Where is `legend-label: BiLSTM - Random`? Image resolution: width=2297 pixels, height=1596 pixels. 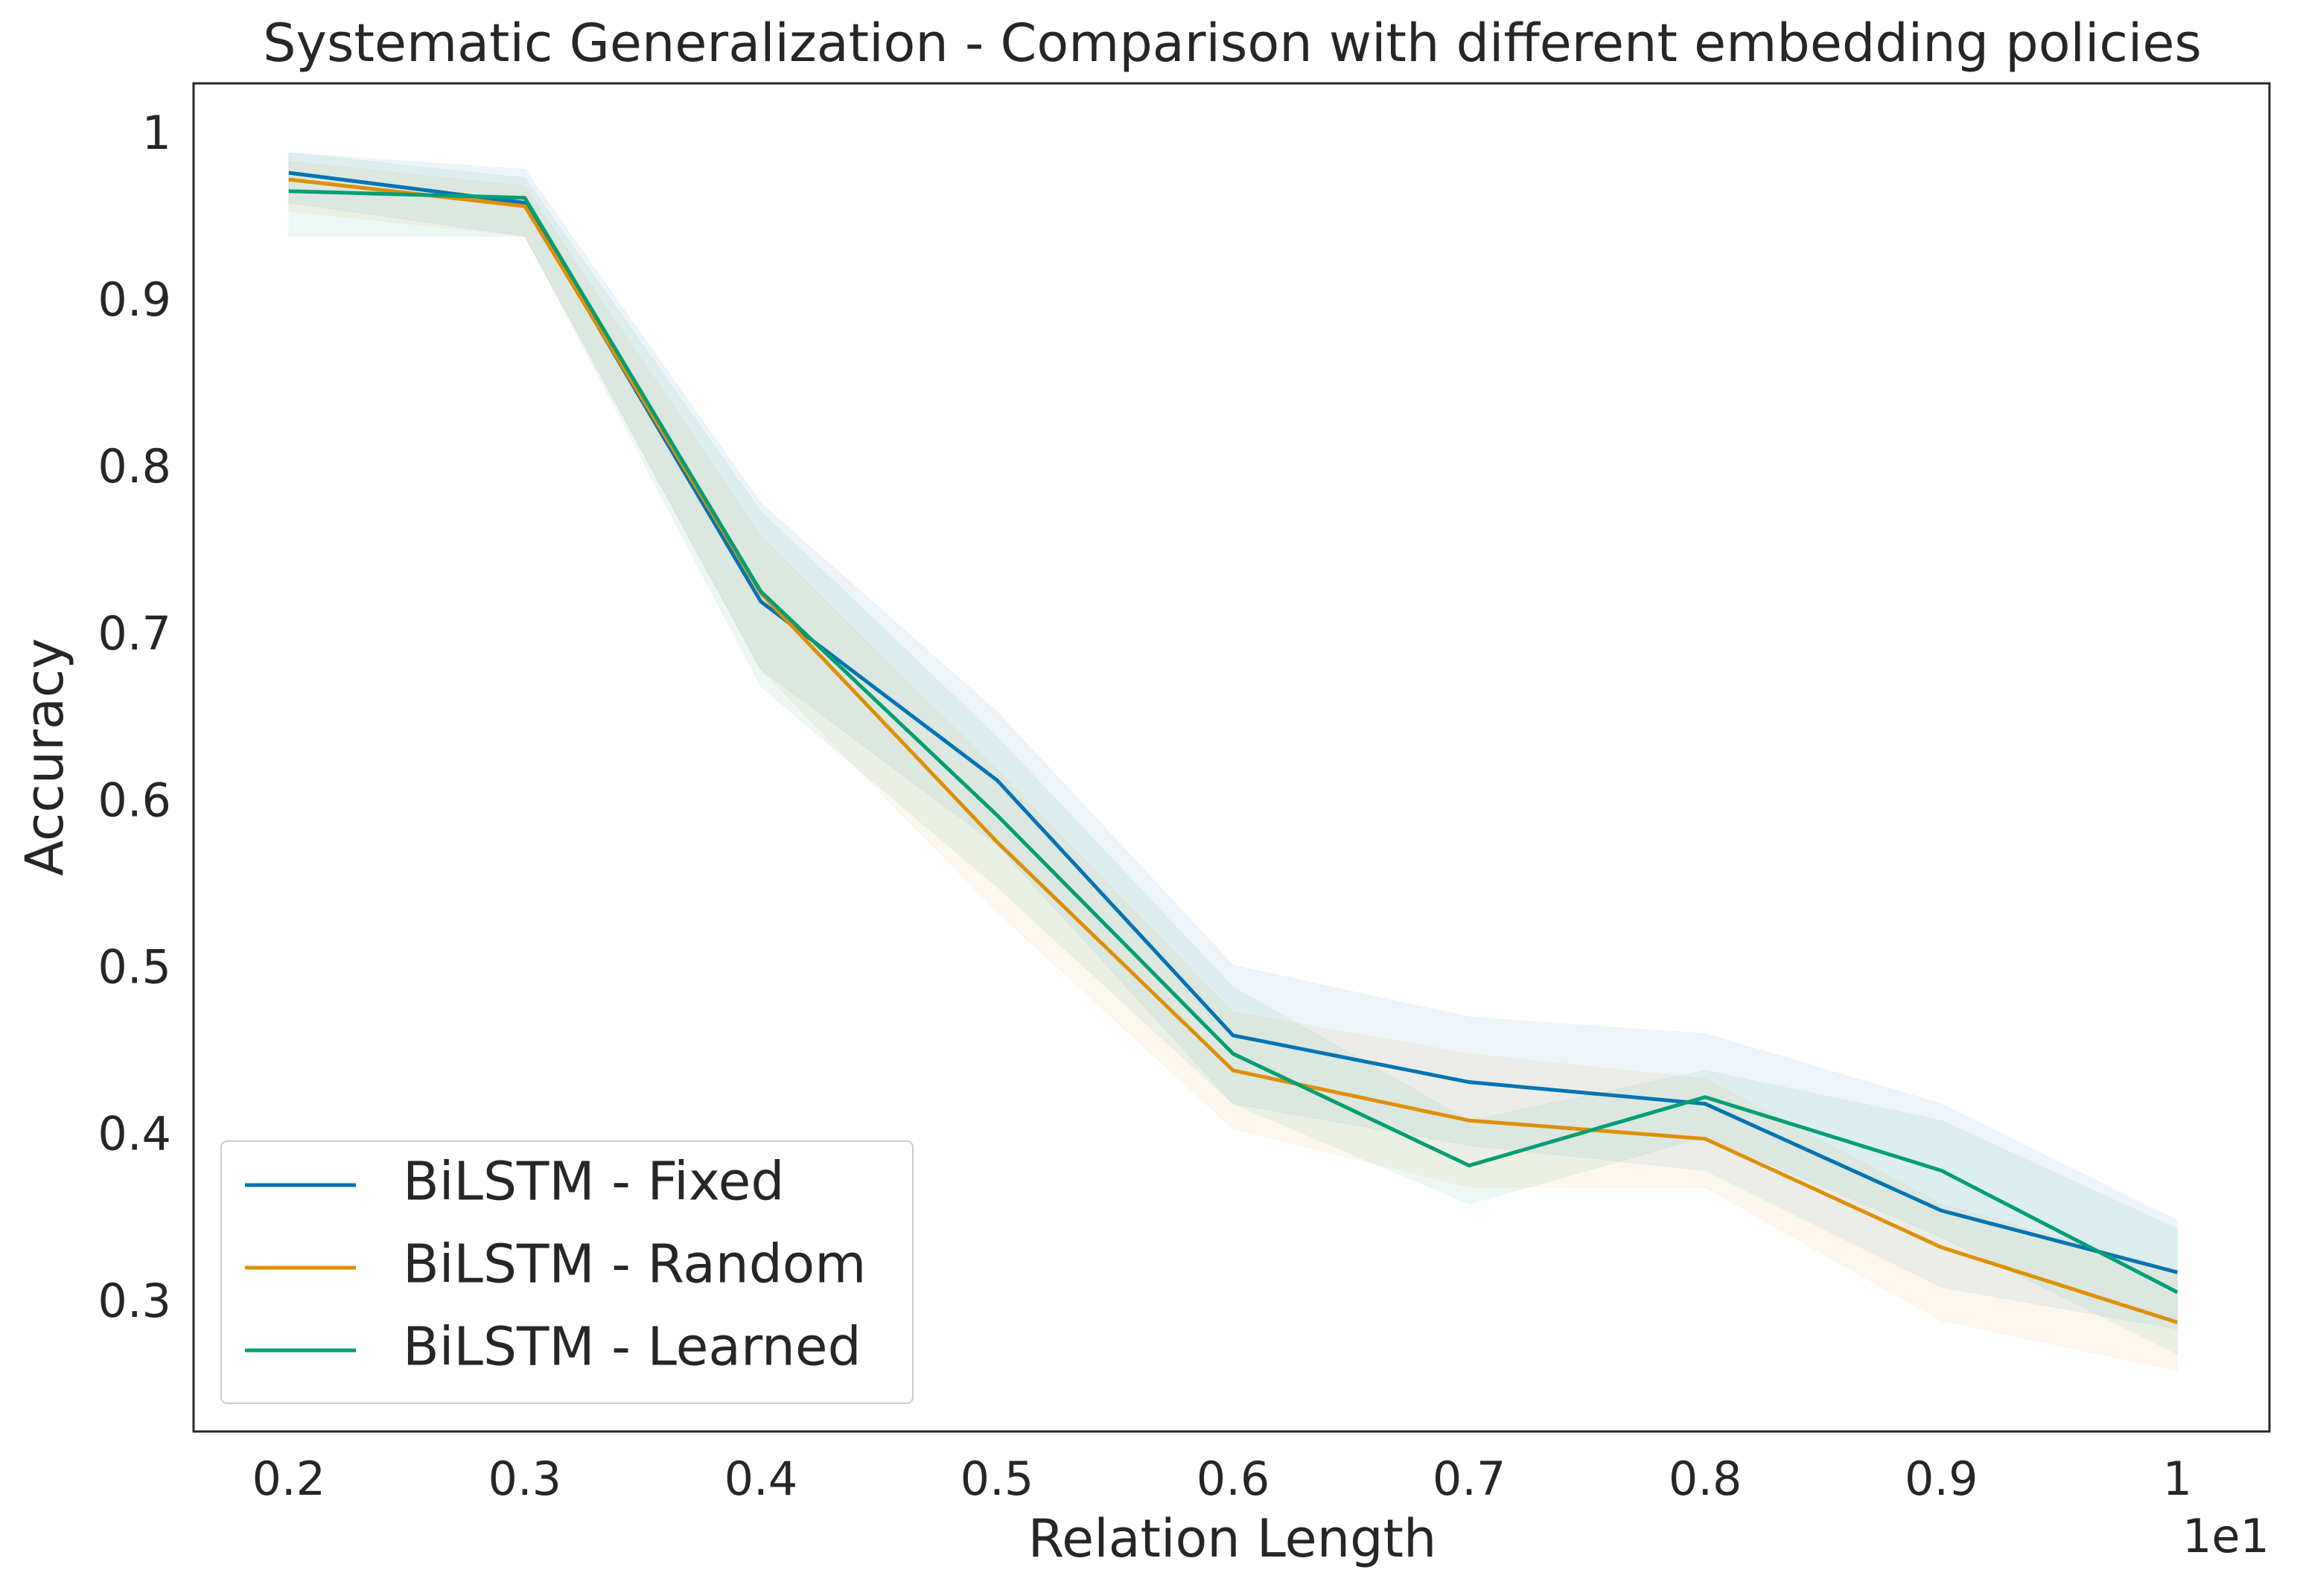 legend-label: BiLSTM - Random is located at coordinates (634, 1264).